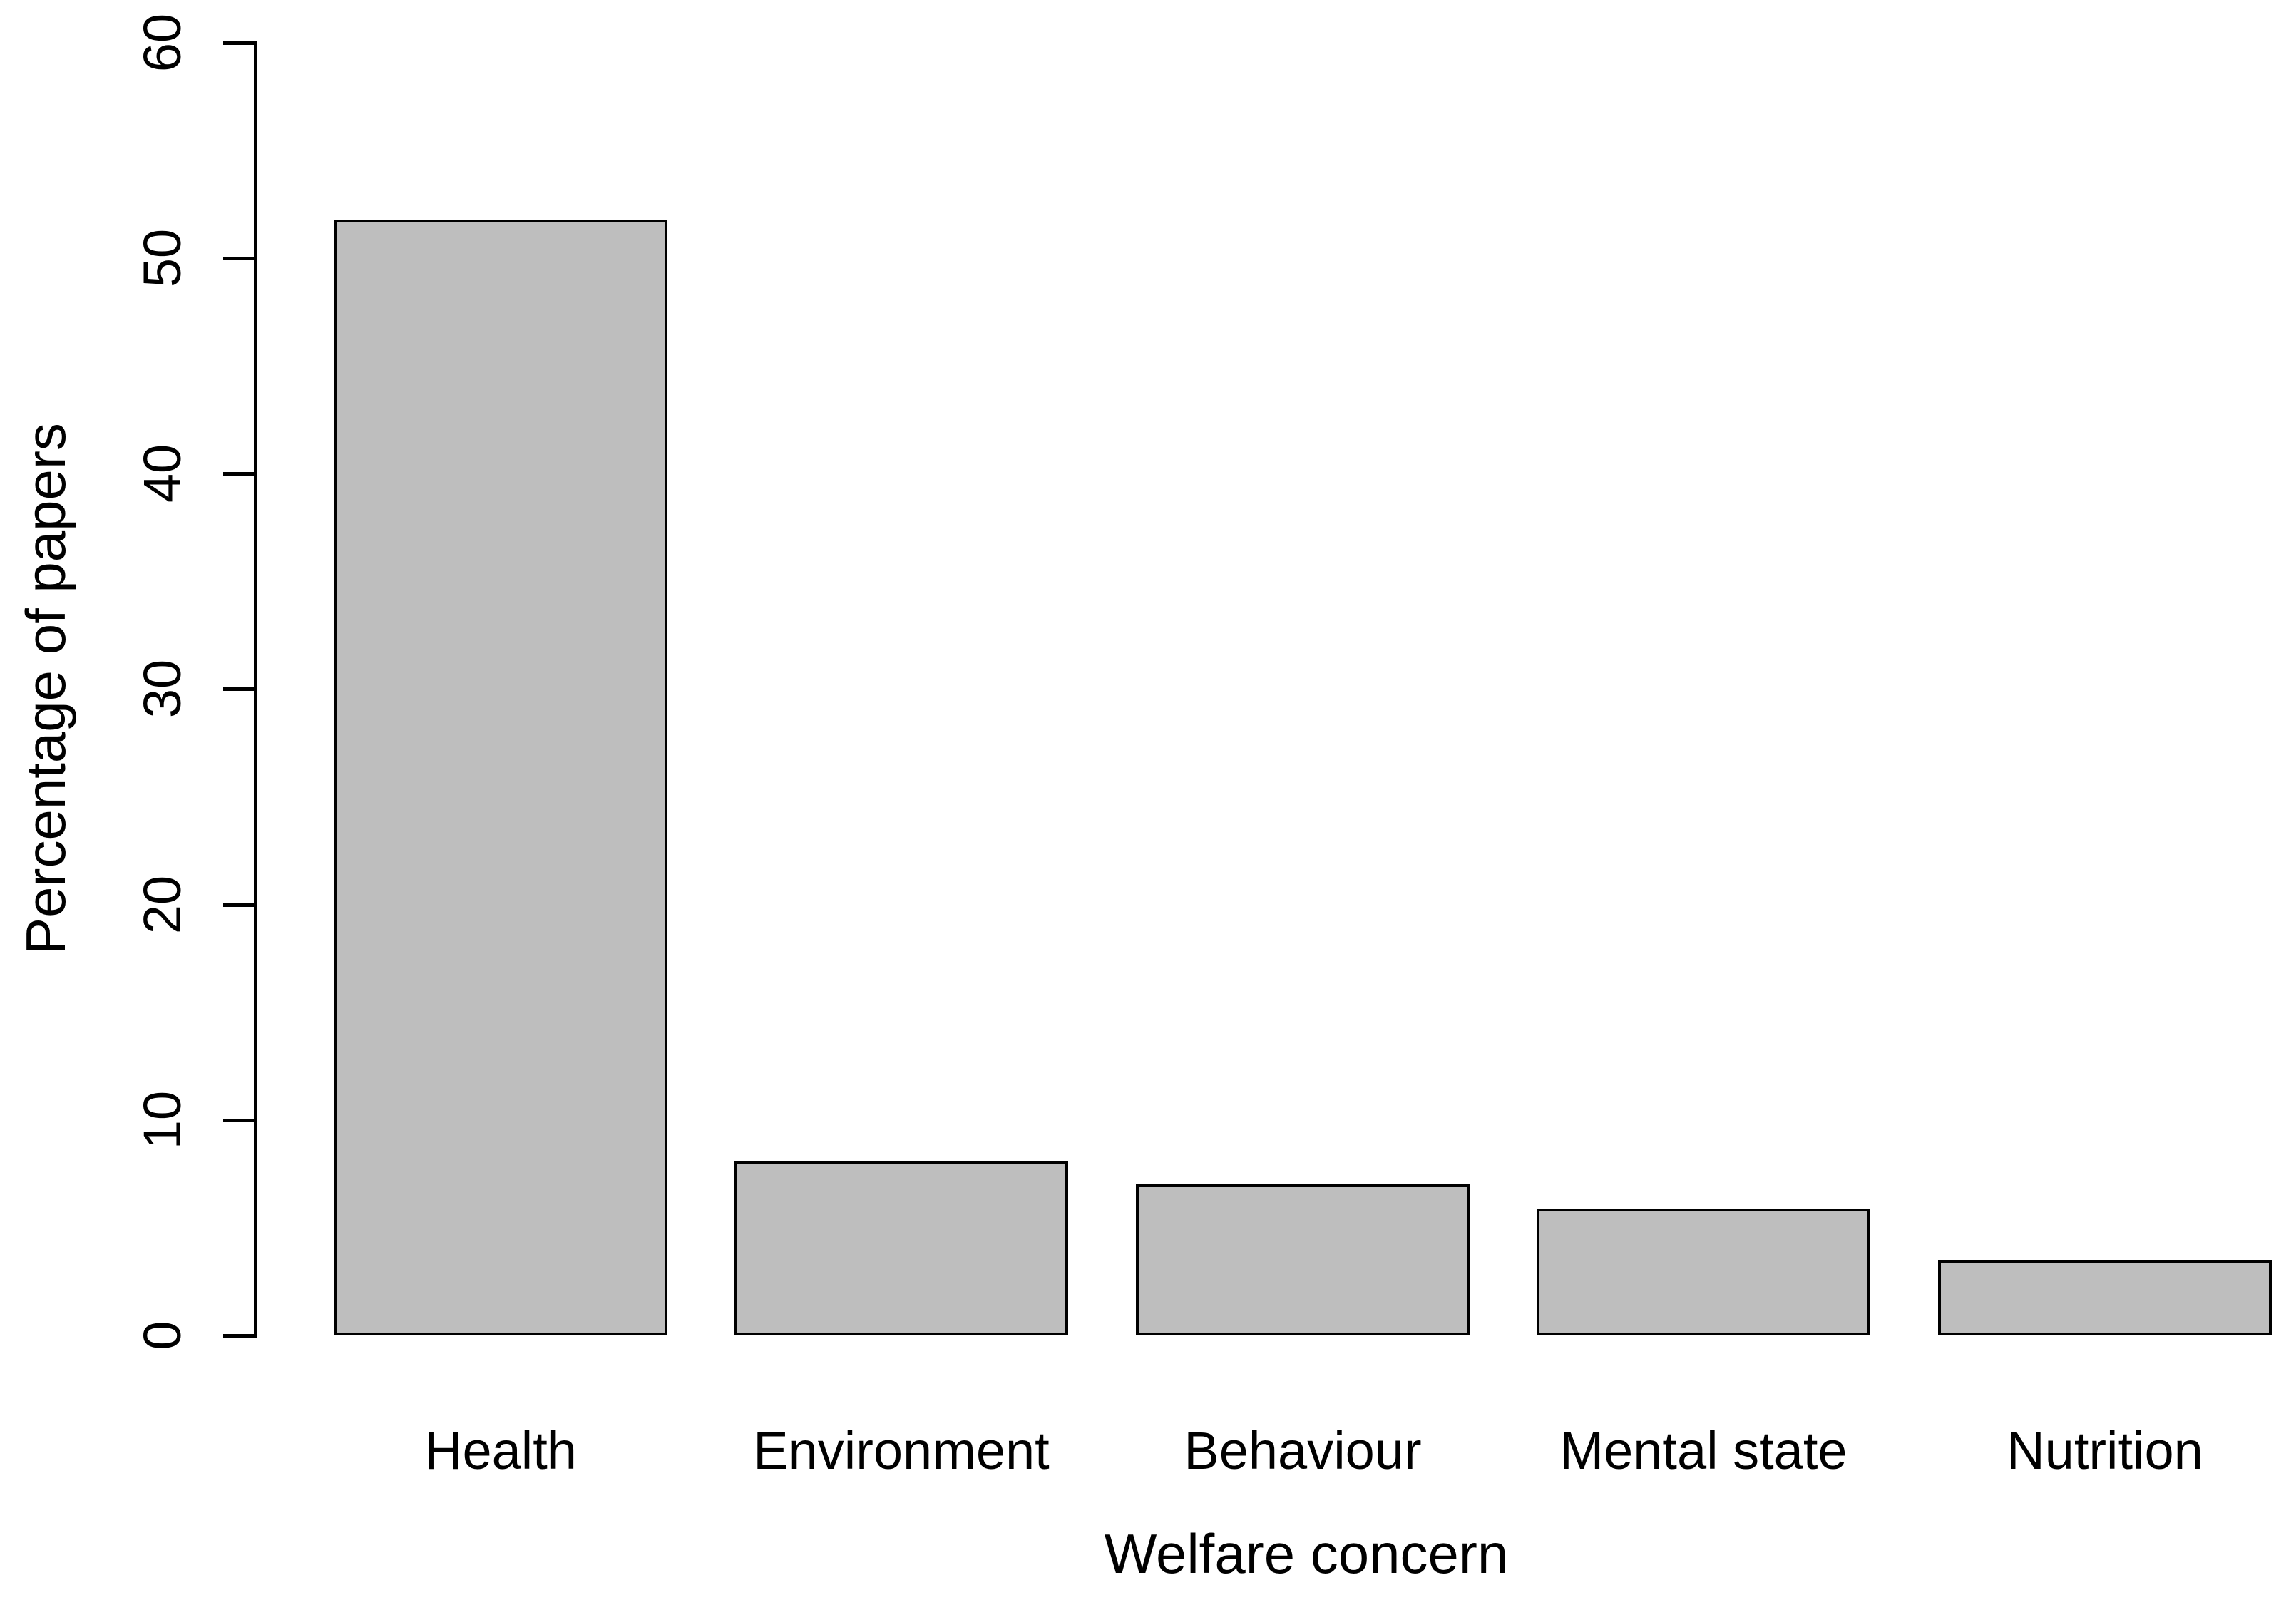  Describe the element at coordinates (162, 473) in the screenshot. I see `y-tick-label-40: 40` at that location.